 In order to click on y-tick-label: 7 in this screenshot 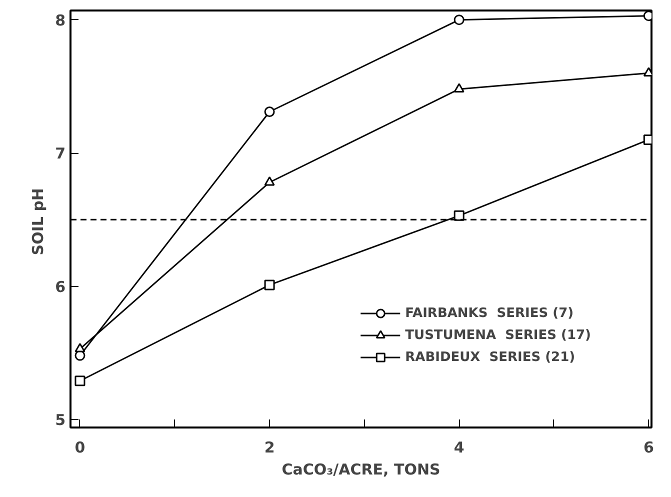, I will do `click(60, 153)`.